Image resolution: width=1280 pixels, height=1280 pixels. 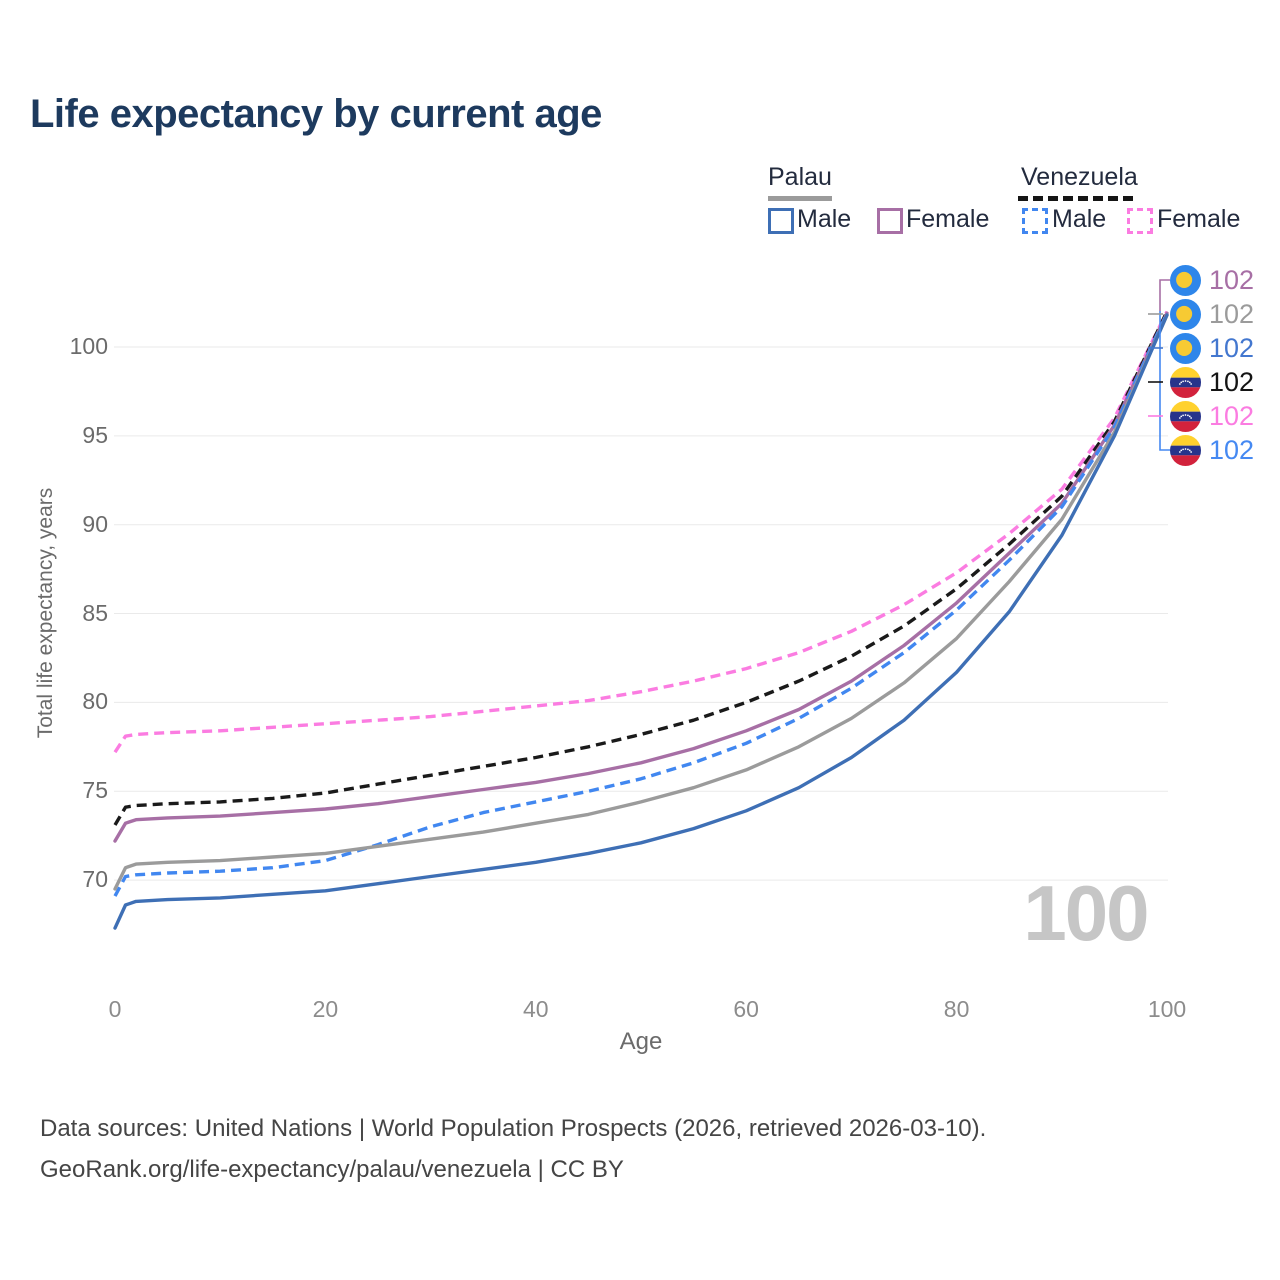 What do you see at coordinates (956, 1009) in the screenshot?
I see `x-tick-label: 80` at bounding box center [956, 1009].